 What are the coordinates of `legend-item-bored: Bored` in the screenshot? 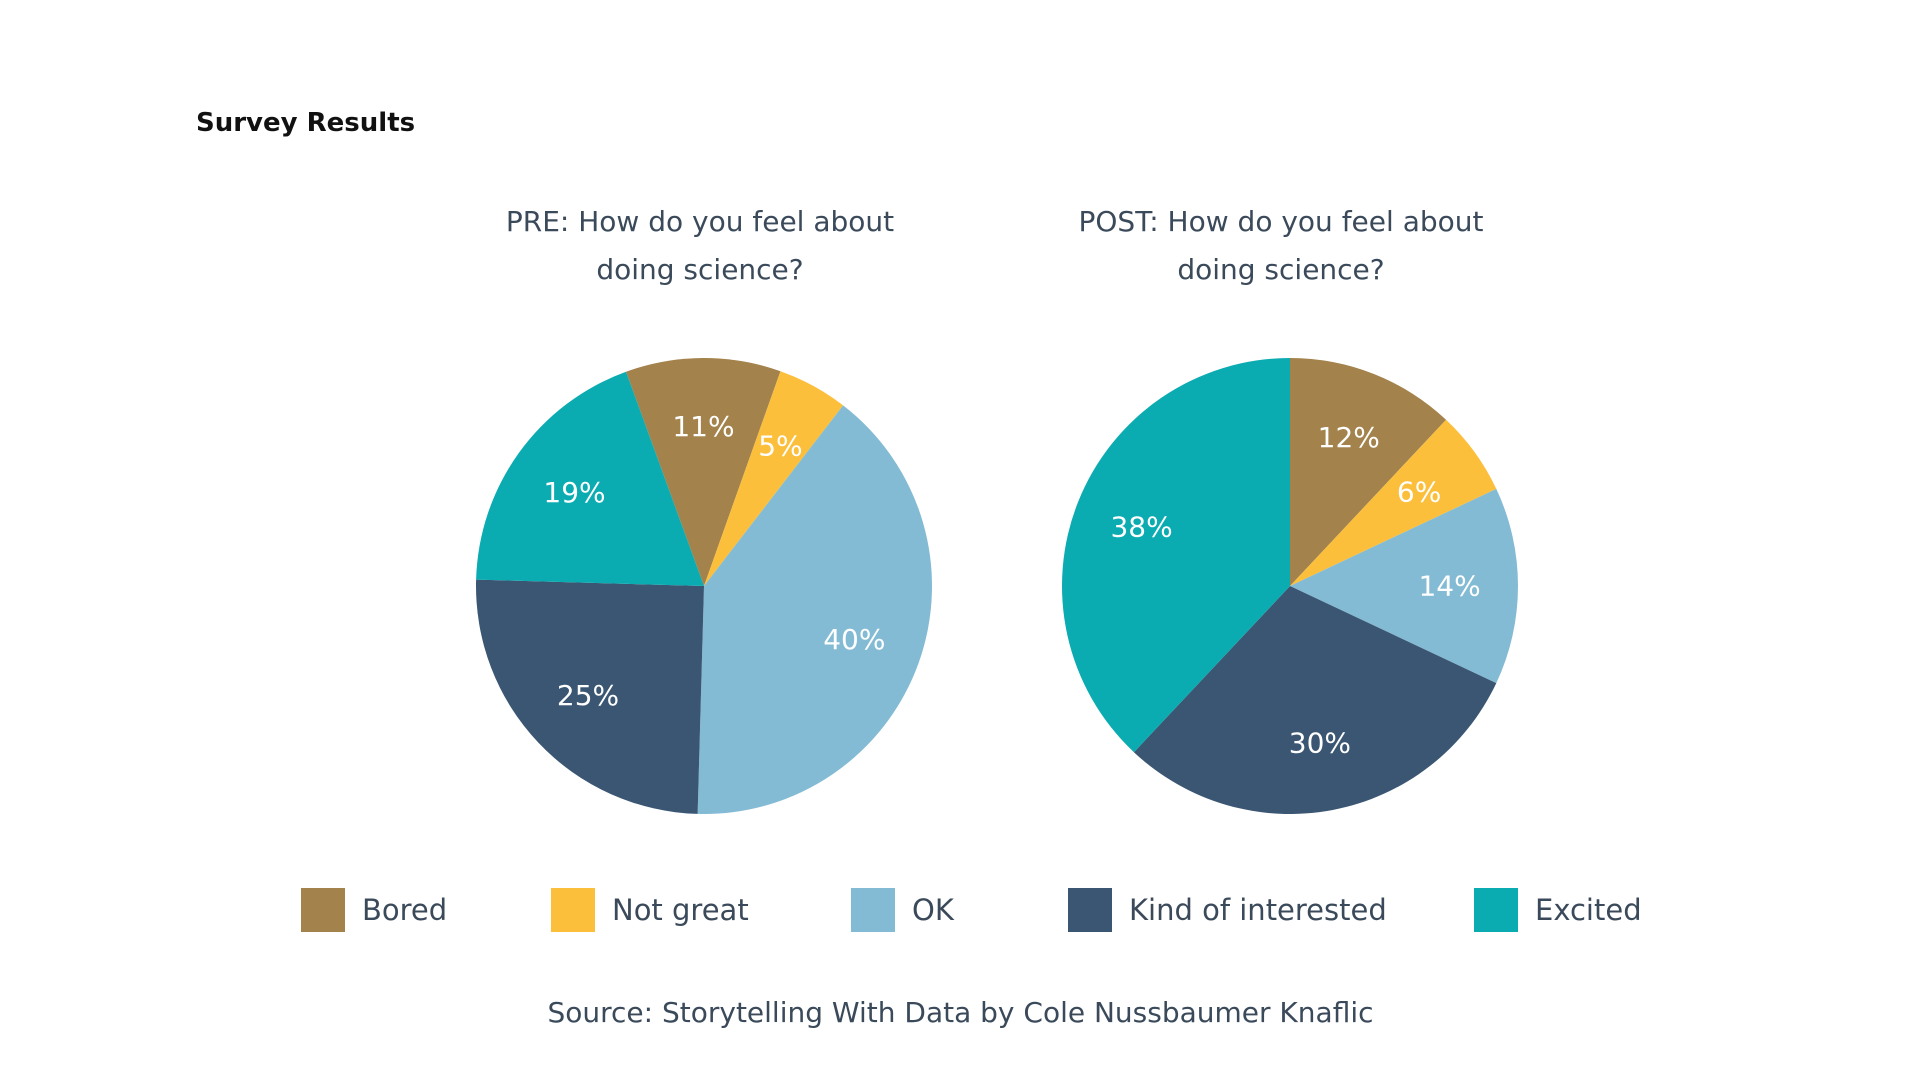 It's located at (374, 910).